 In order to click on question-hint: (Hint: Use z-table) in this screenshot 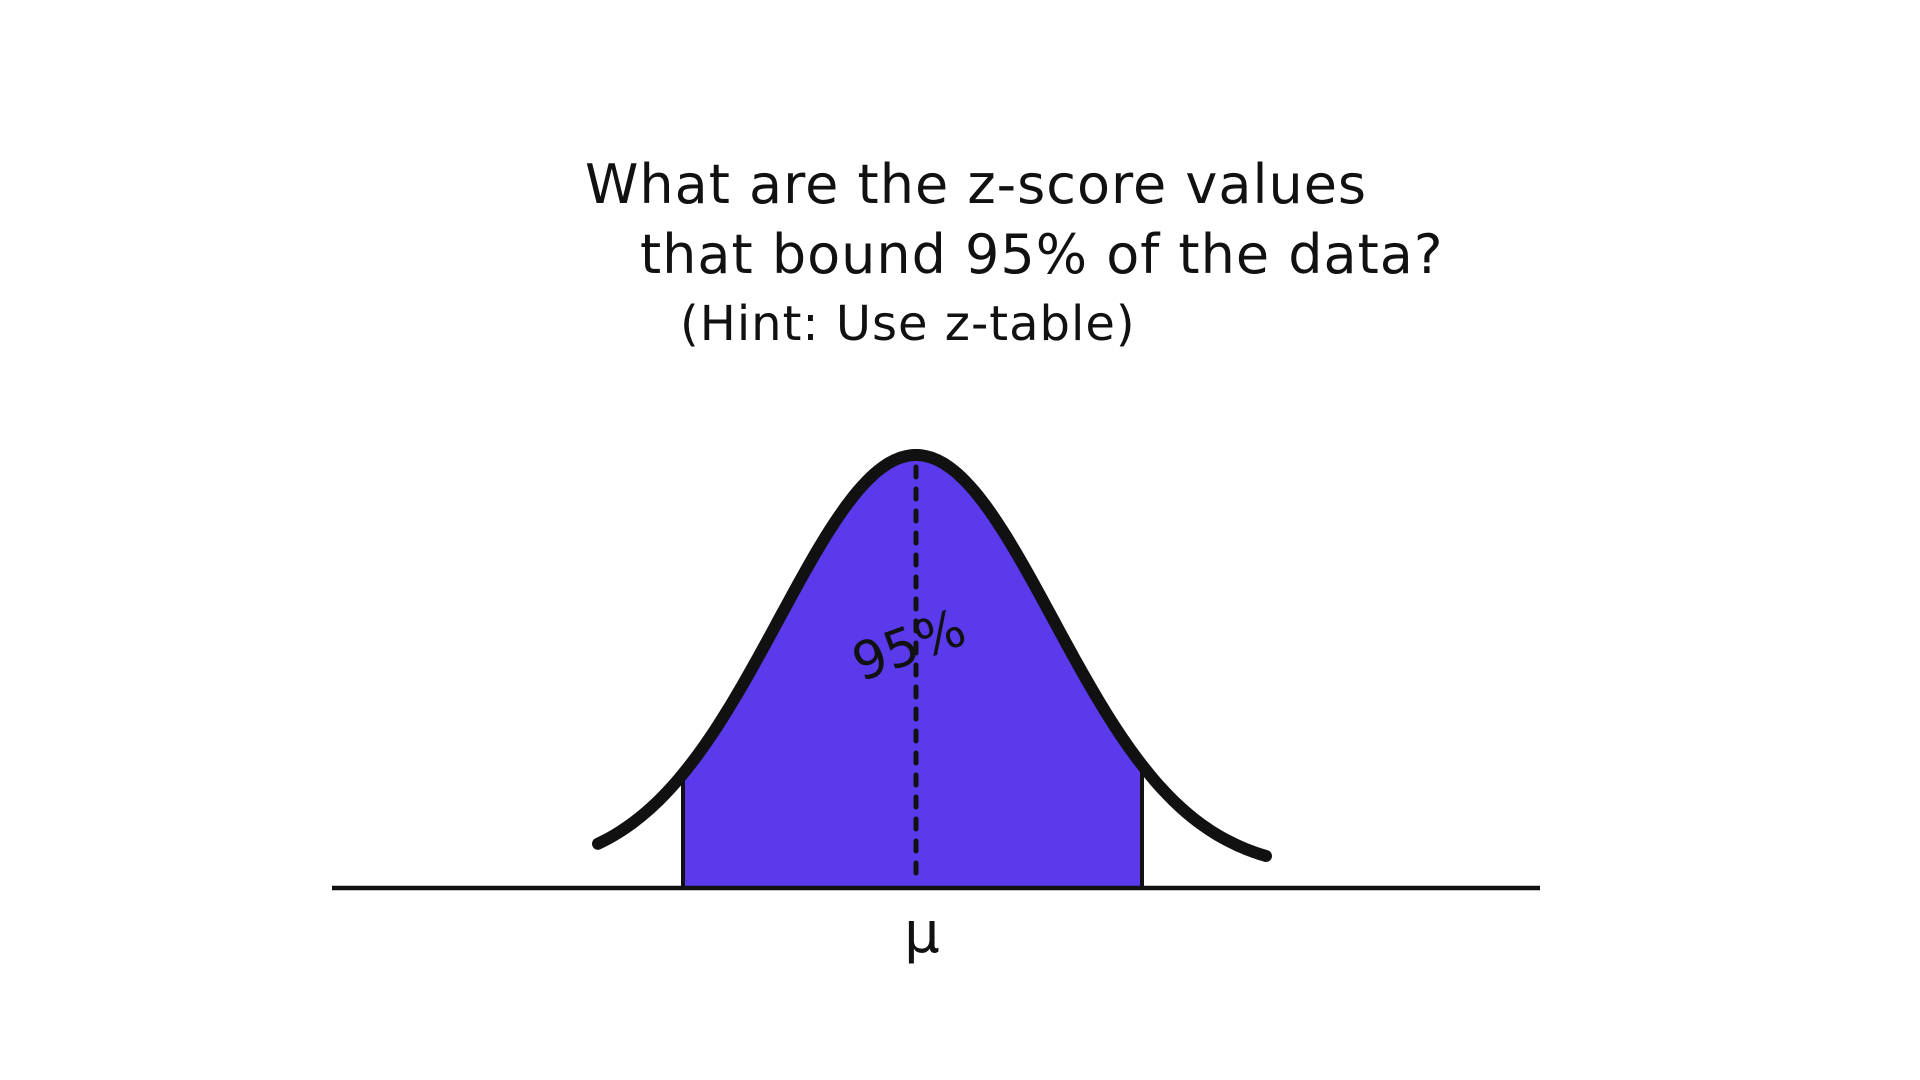, I will do `click(908, 324)`.